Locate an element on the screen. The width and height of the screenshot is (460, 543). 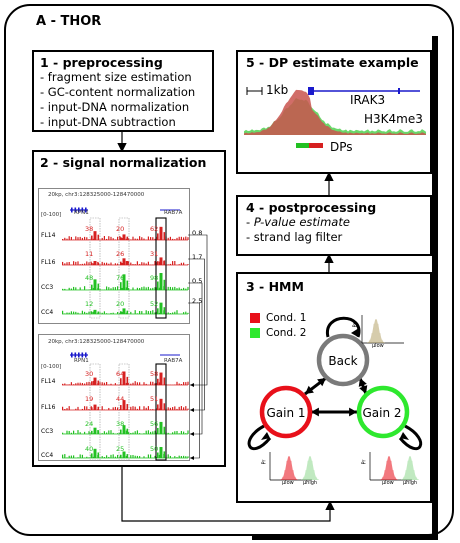
self-loop is located at coordinates (410, 437).